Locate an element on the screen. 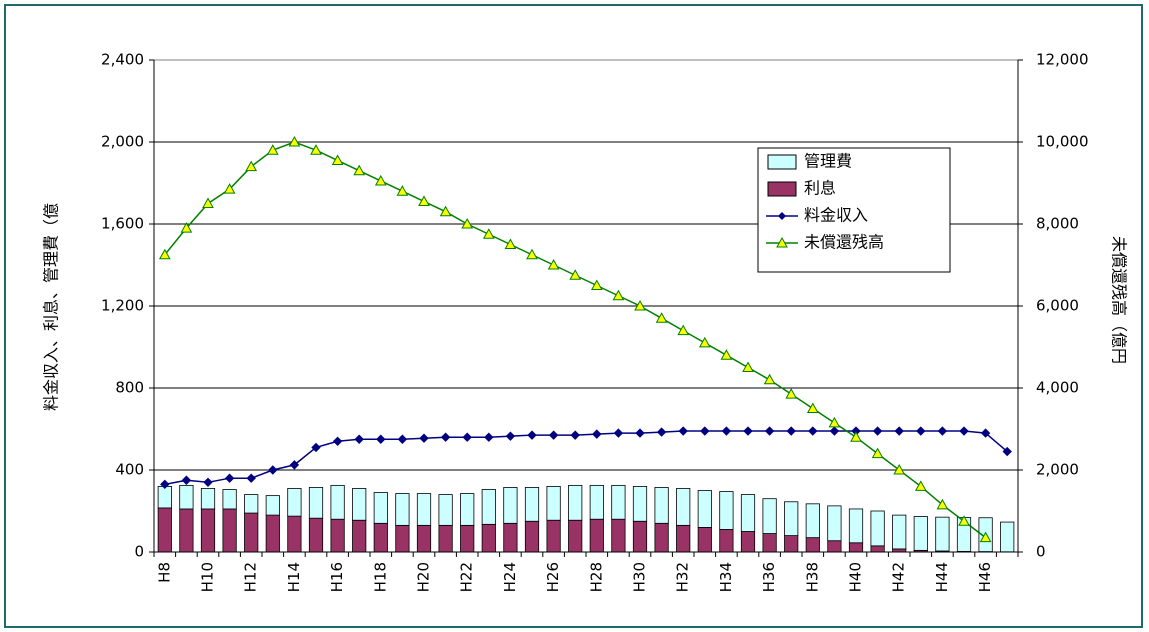 This screenshot has height=632, width=1149. left-tick-label: 0 is located at coordinates (139, 552).